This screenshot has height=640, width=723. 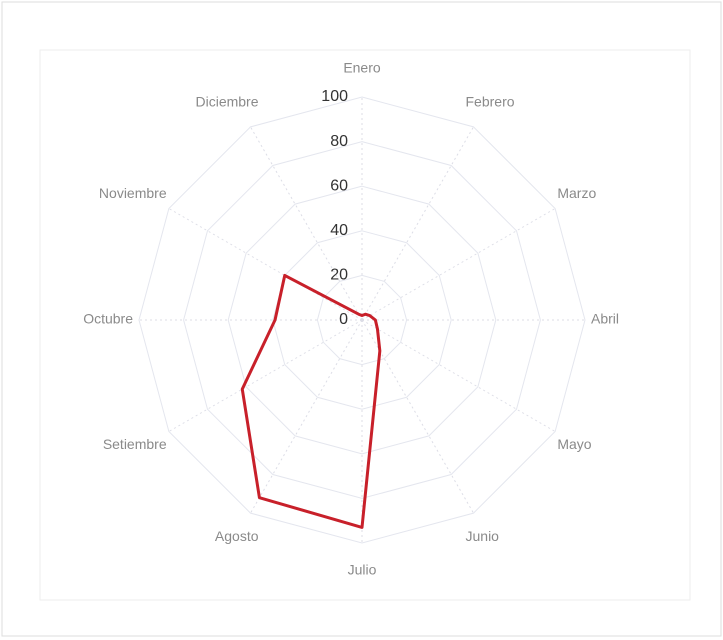 What do you see at coordinates (483, 536) in the screenshot?
I see `category-label: Junio` at bounding box center [483, 536].